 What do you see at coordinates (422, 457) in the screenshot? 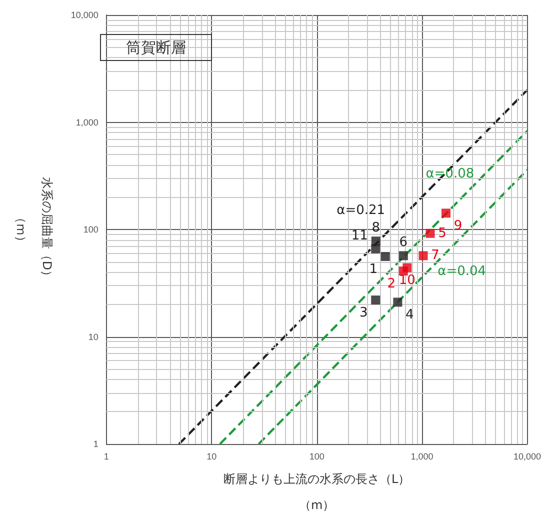
I see `x-tick-label: 1,000` at bounding box center [422, 457].